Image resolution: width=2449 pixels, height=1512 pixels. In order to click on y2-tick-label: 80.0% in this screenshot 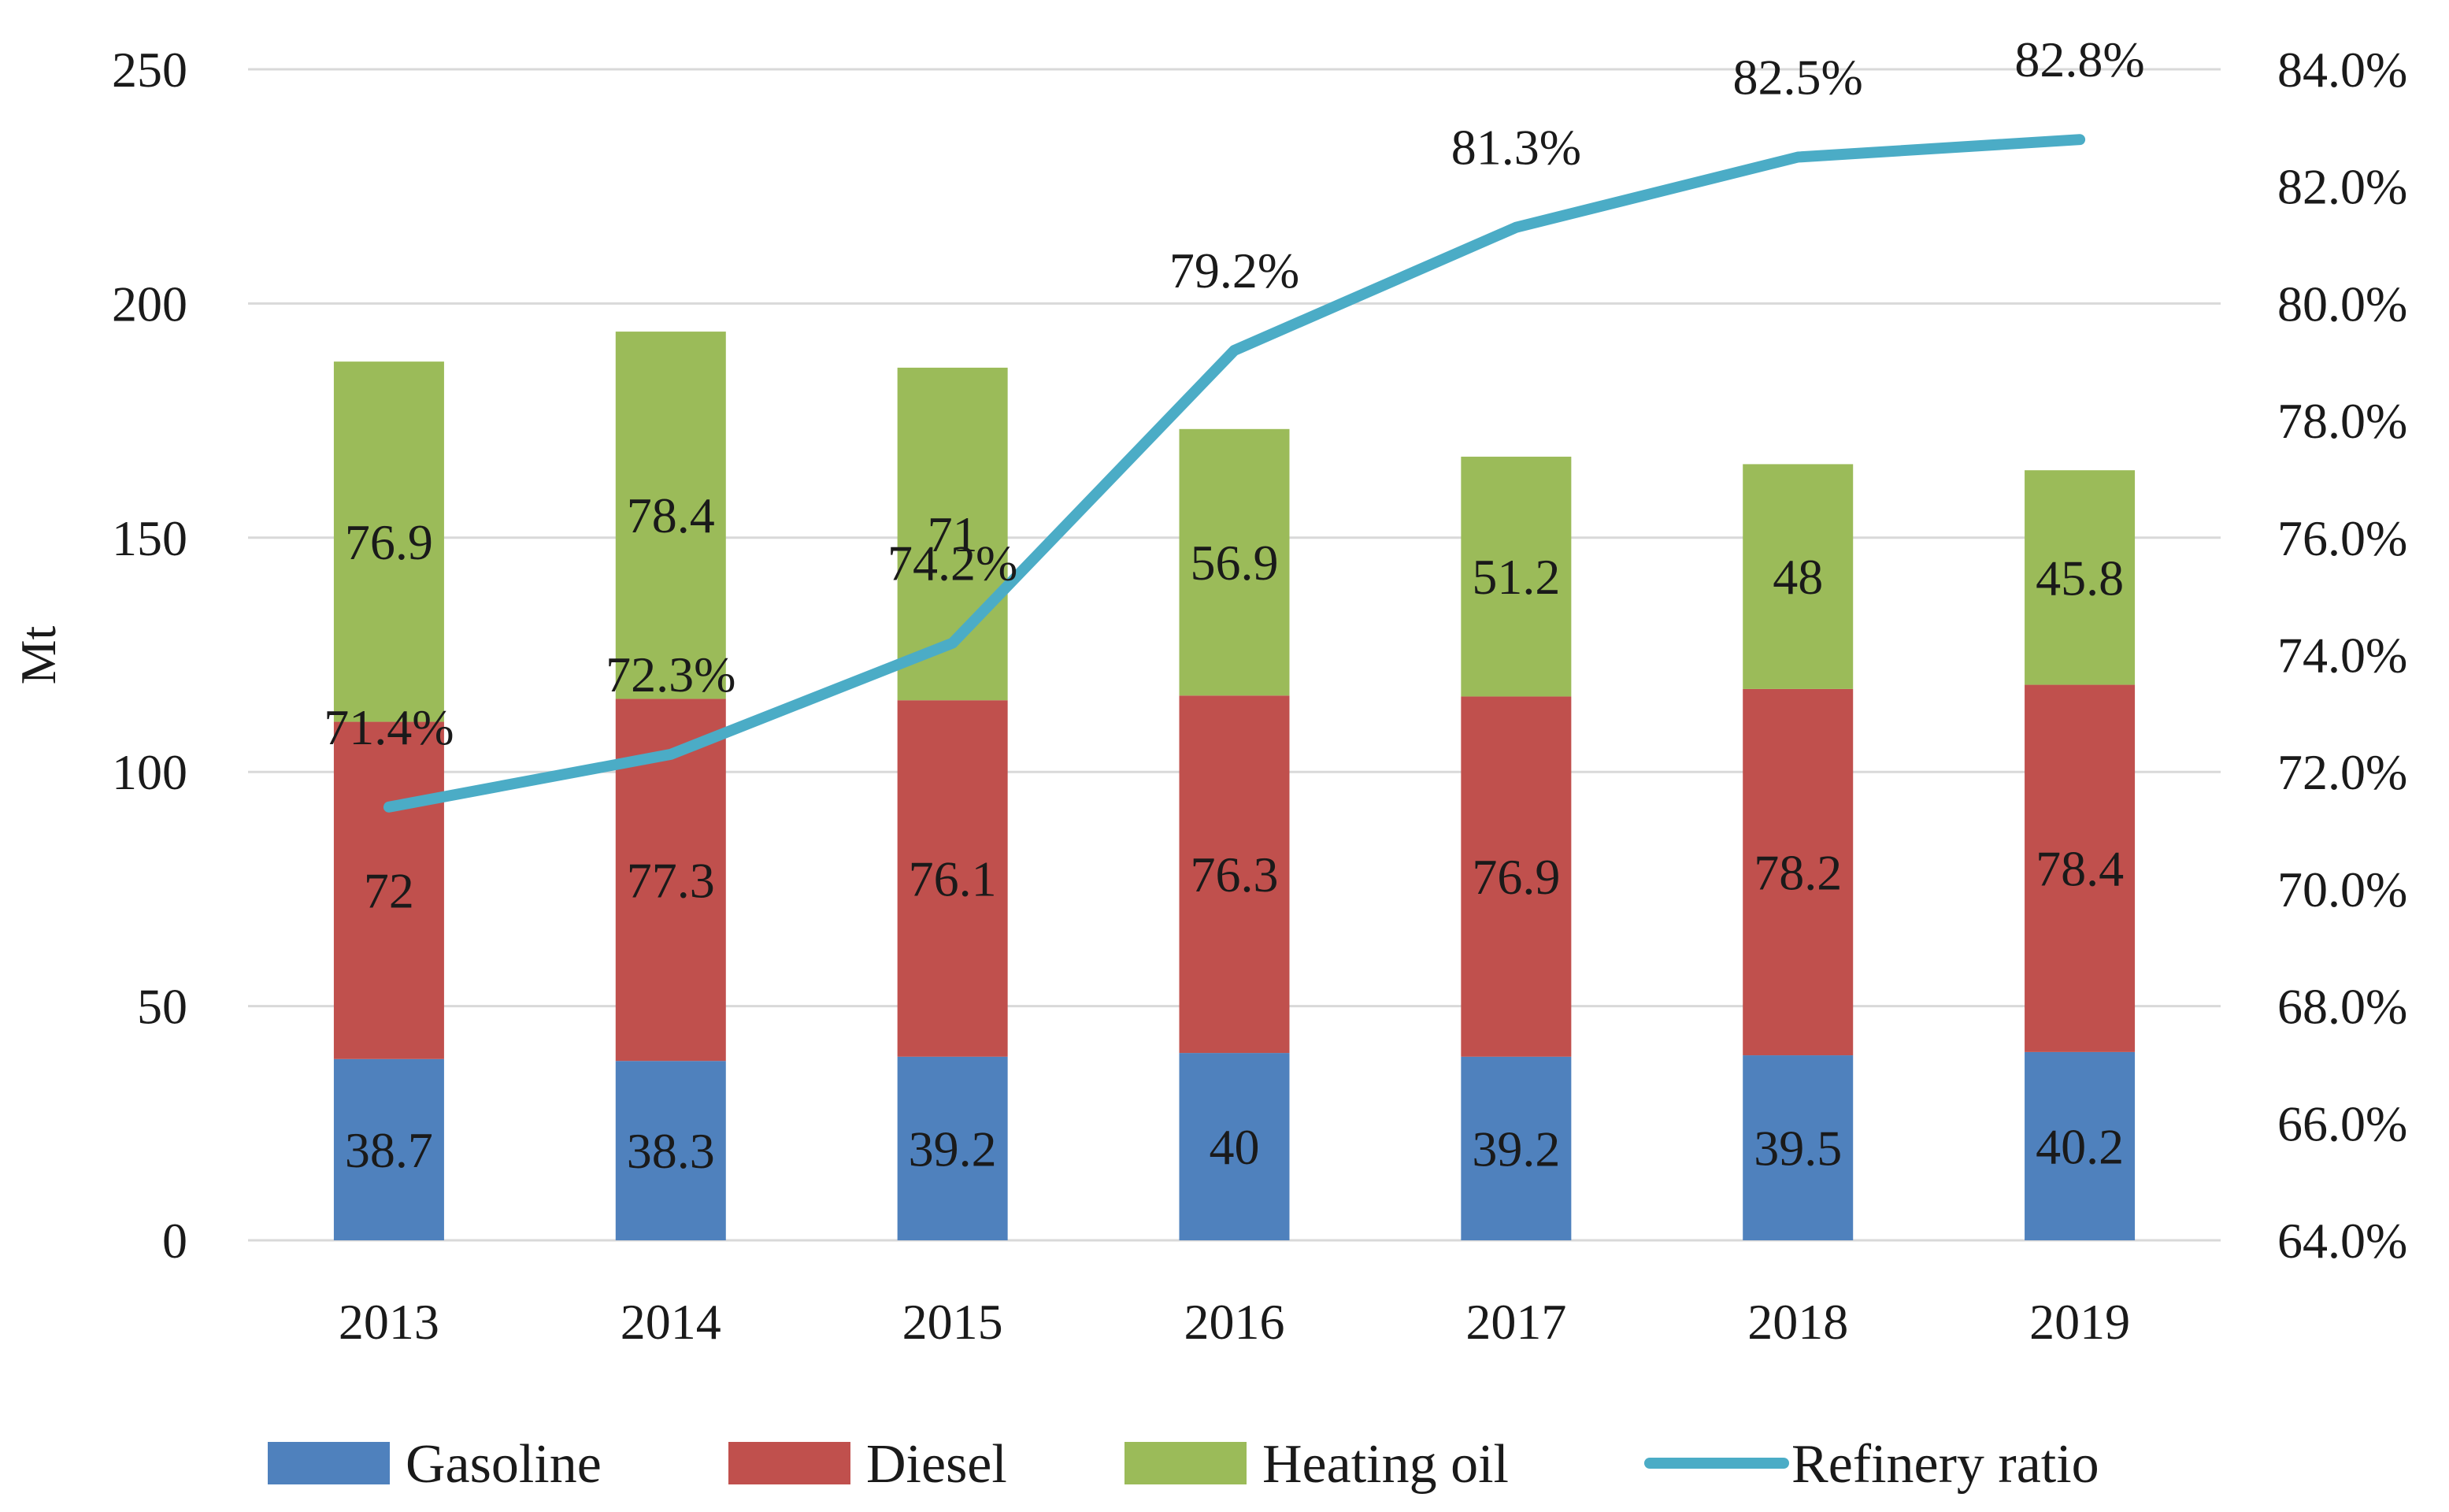, I will do `click(2342, 304)`.